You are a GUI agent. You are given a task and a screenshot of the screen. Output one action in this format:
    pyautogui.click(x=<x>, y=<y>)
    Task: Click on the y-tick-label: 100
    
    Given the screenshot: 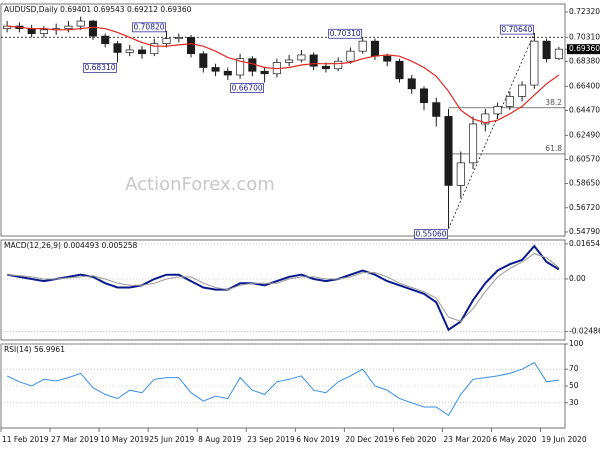 What is the action you would take?
    pyautogui.click(x=576, y=343)
    